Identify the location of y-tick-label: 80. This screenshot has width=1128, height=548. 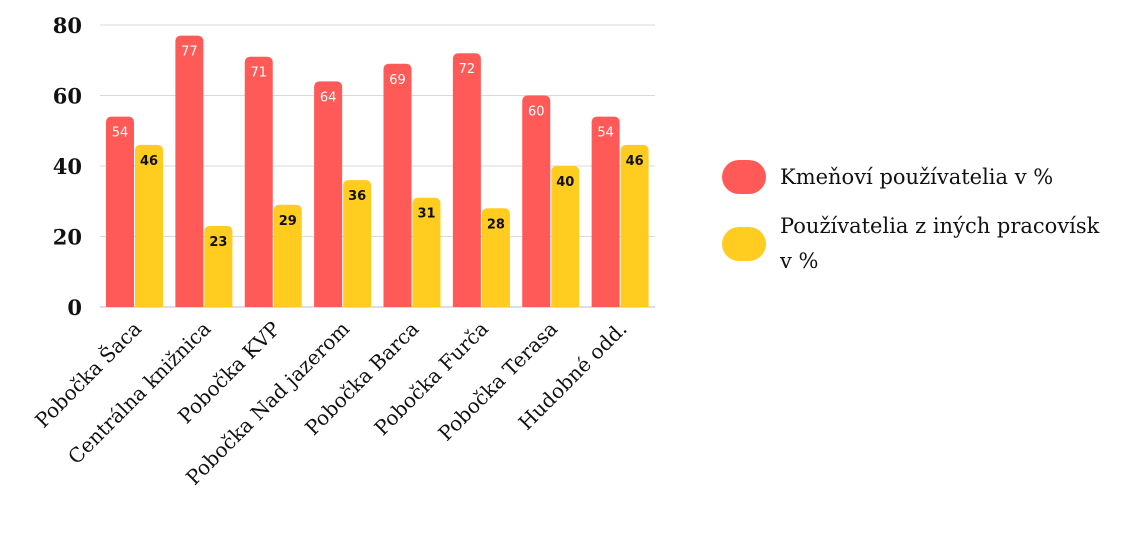
(67, 25).